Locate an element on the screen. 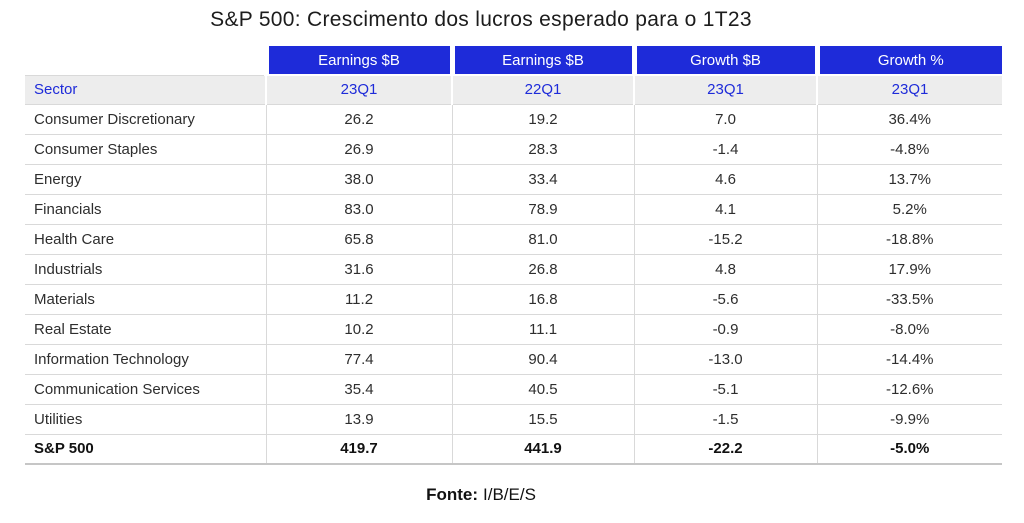  value-cell: 11.1 is located at coordinates (542, 328).